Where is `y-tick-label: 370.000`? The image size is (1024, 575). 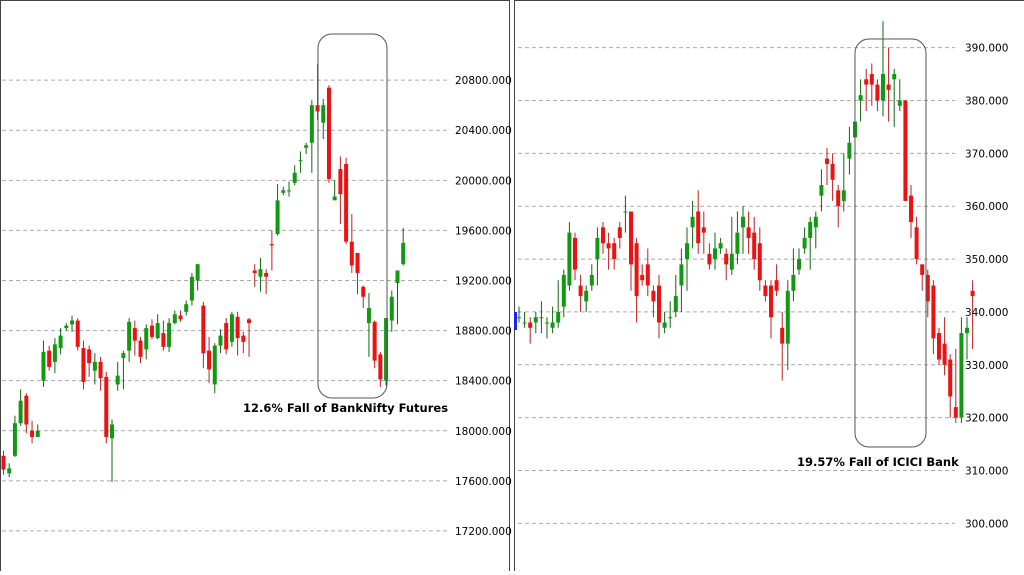
y-tick-label: 370.000 is located at coordinates (986, 154).